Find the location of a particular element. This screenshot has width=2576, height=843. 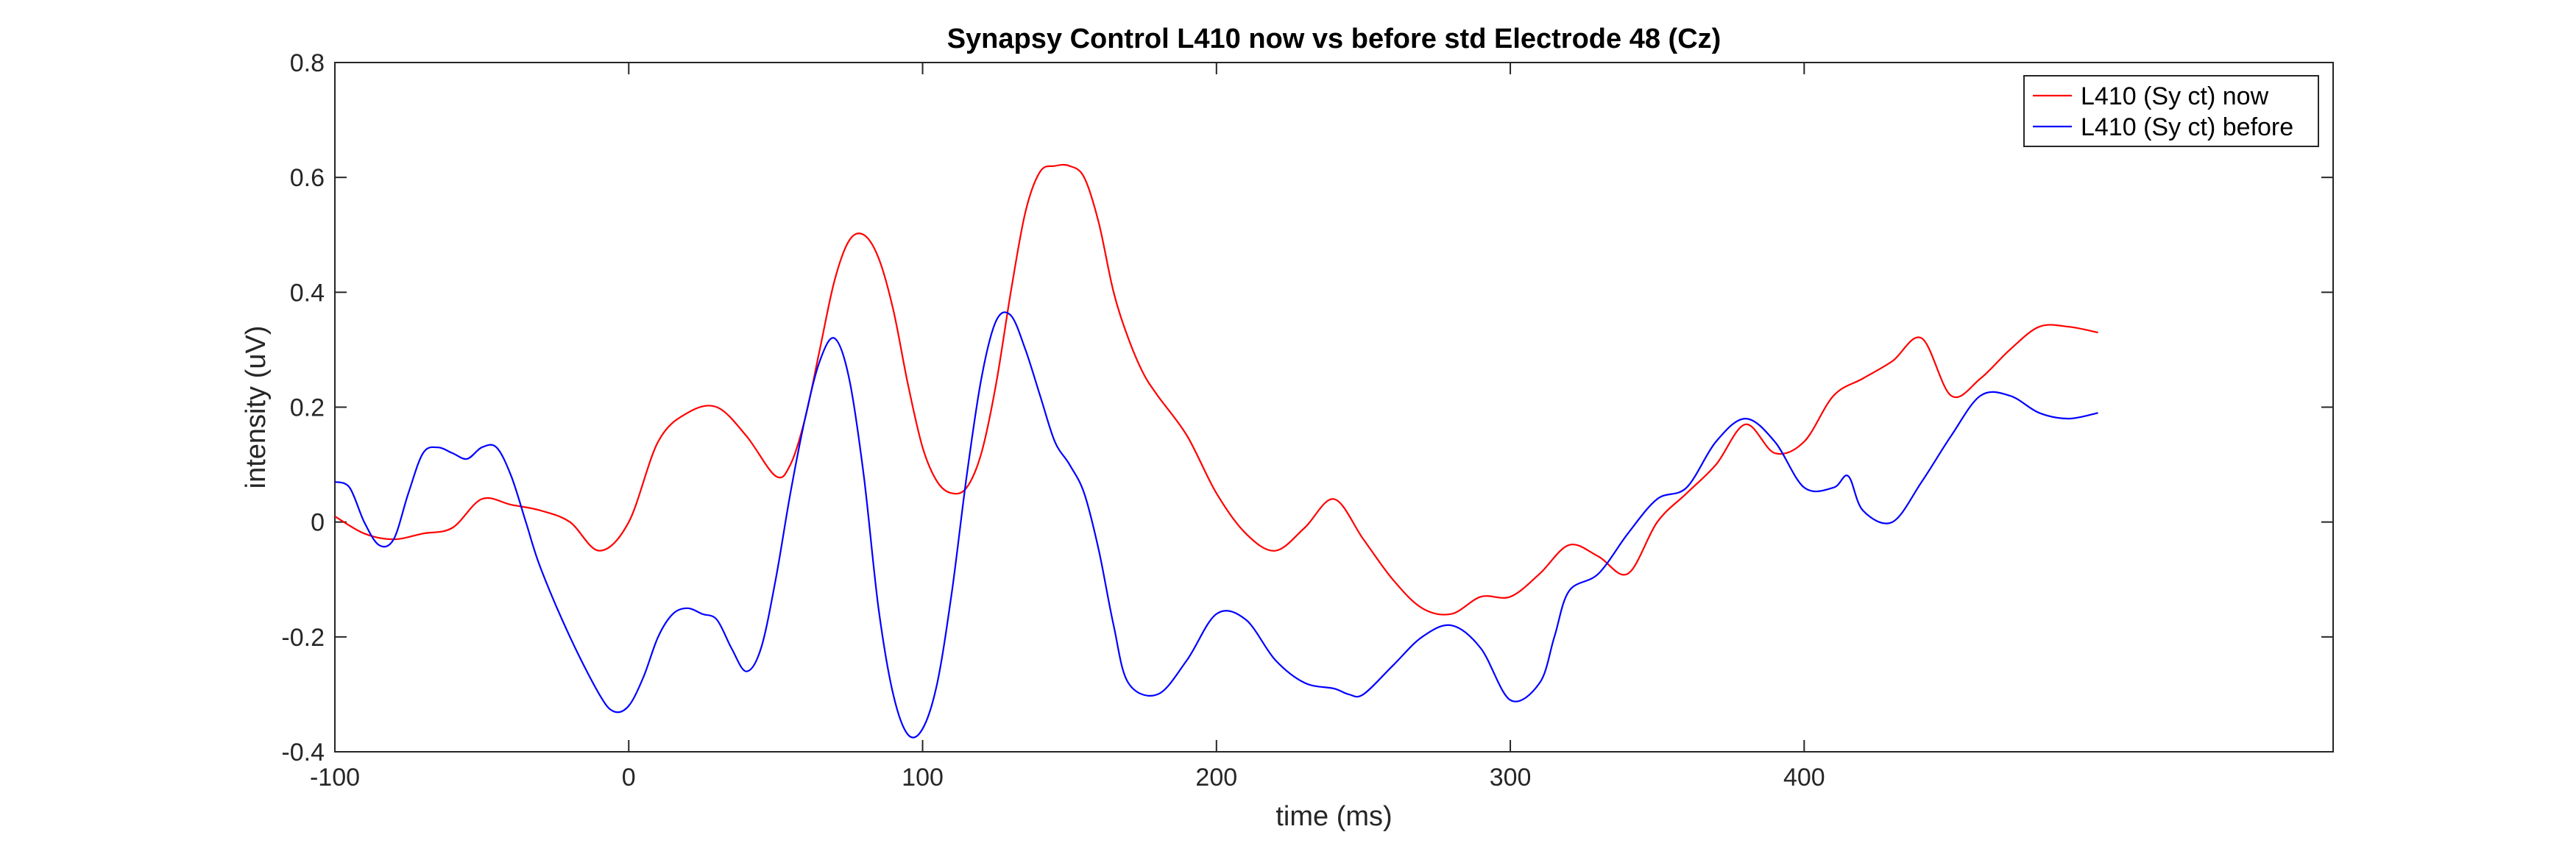

y-tick-label: 0.4 is located at coordinates (307, 293).